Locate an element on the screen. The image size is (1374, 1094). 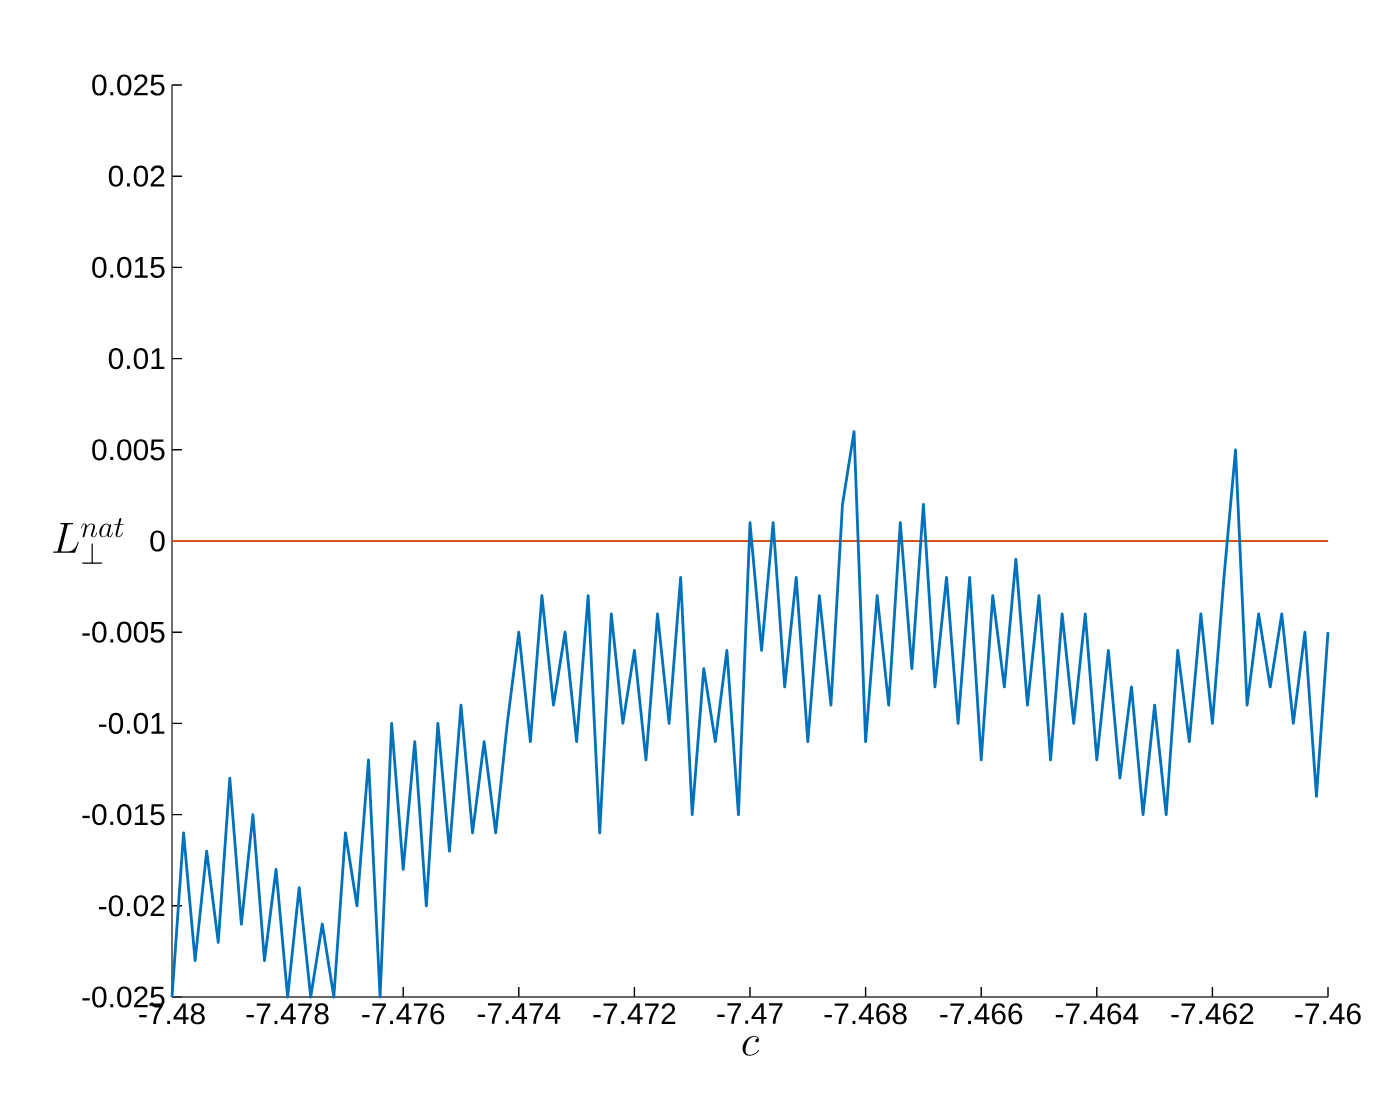
x-tick-label: -7.478 is located at coordinates (287, 1014).